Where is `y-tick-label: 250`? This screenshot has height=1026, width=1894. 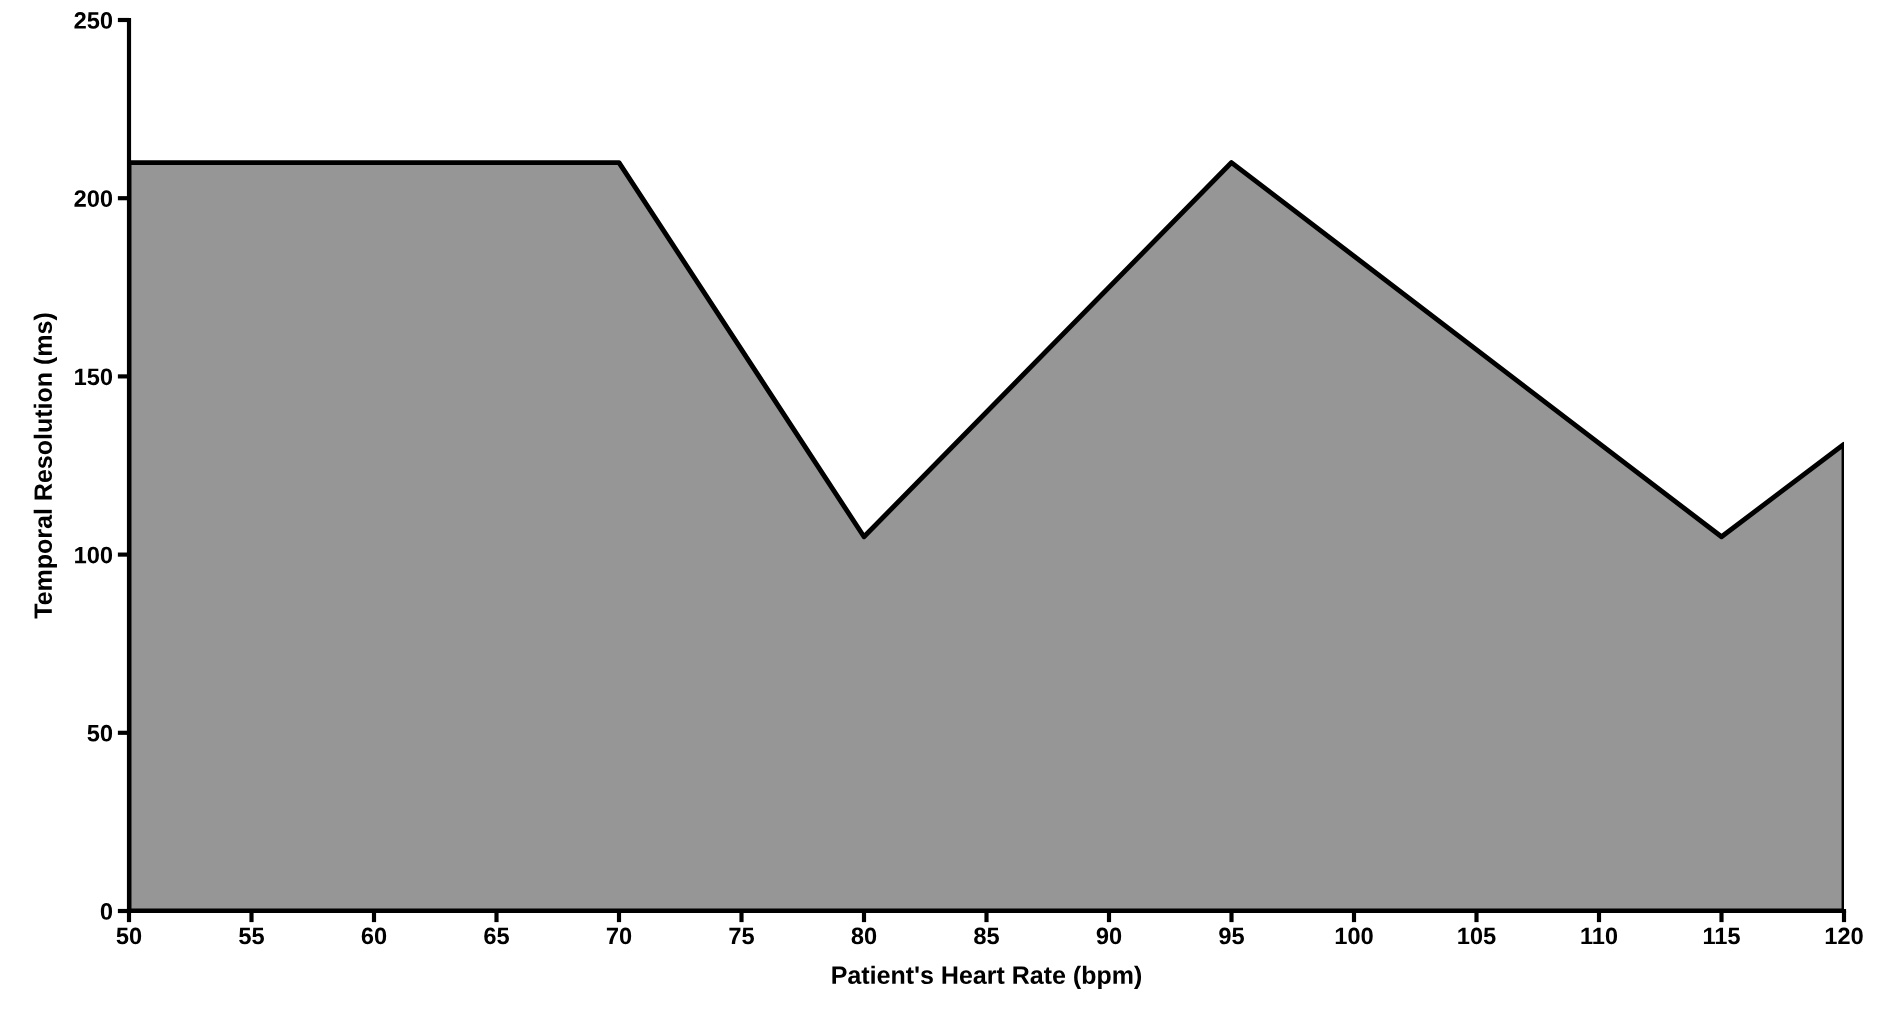 y-tick-label: 250 is located at coordinates (93, 20).